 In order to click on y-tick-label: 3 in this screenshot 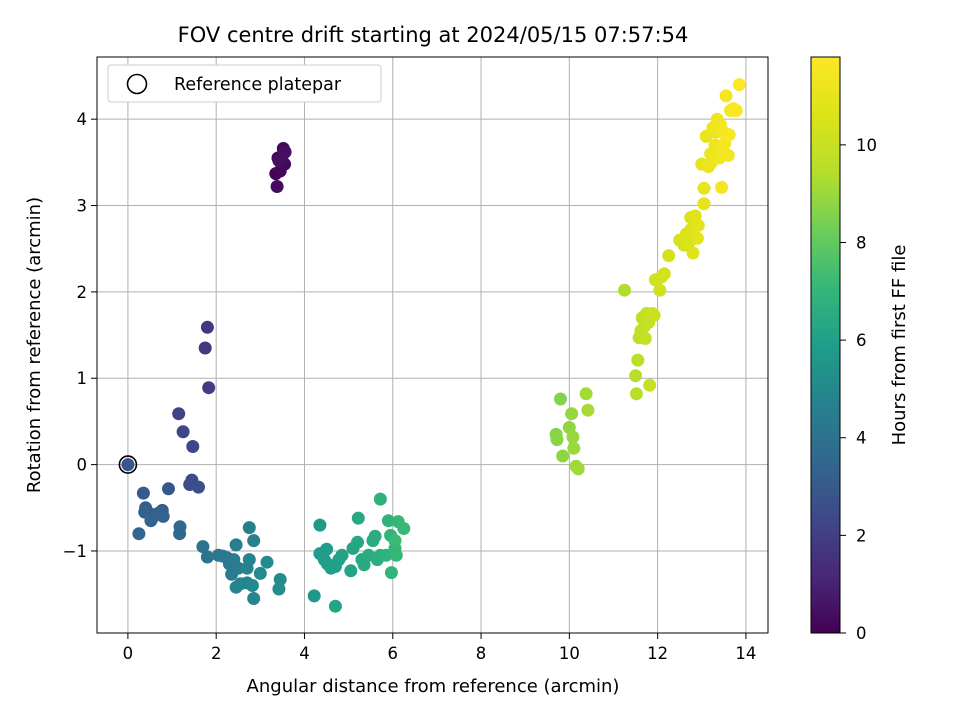, I will do `click(82, 206)`.